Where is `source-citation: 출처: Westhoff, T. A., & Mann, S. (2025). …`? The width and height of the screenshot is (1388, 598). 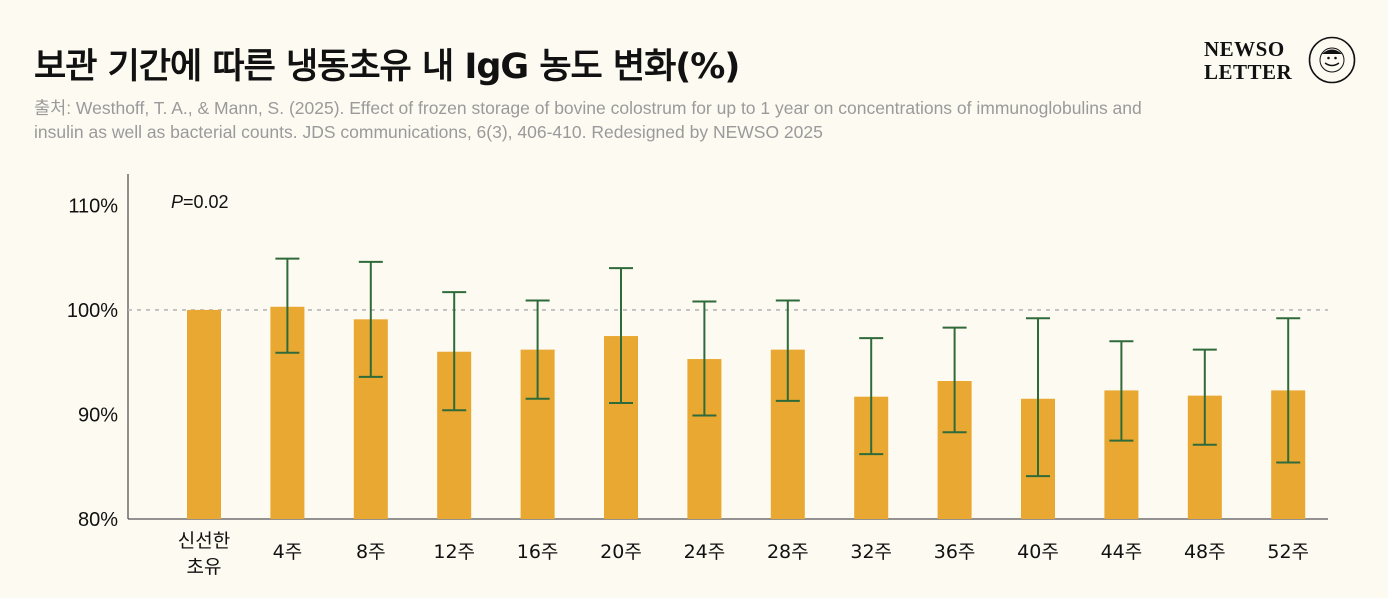 source-citation: 출처: Westhoff, T. A., & Mann, S. (2025). … is located at coordinates (588, 120).